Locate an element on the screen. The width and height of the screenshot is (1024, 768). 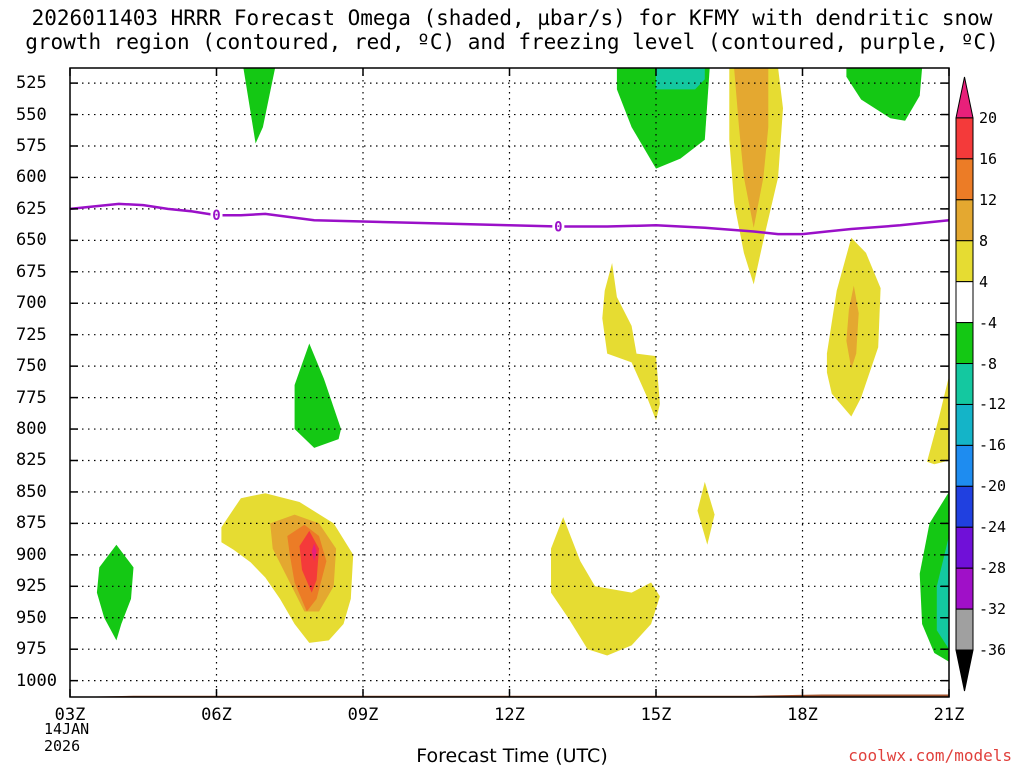
y-tick-label: 550 is located at coordinates (31, 114).